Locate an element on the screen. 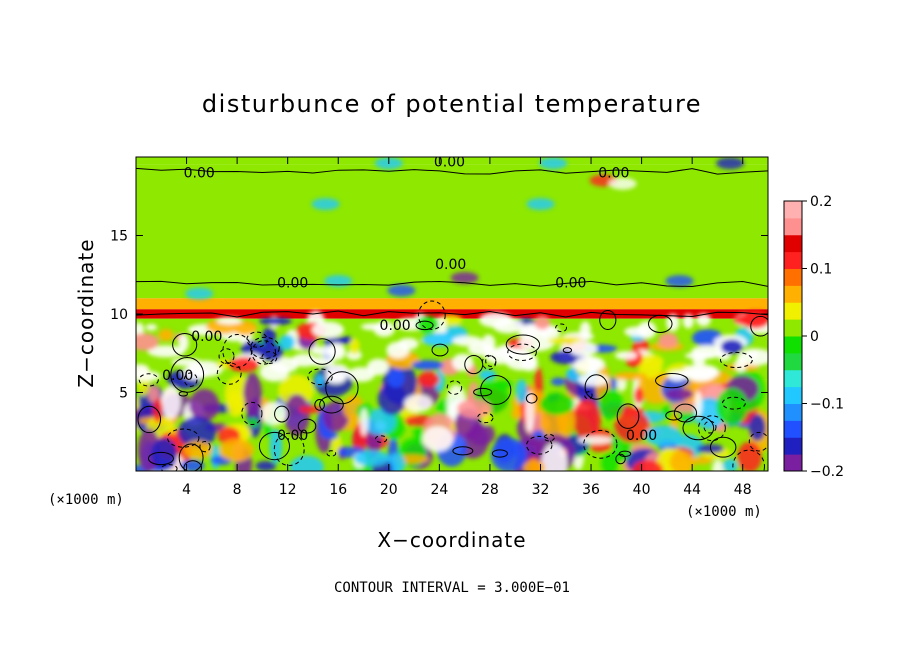 The image size is (904, 654). chart-title: disturbunce of potential temperature is located at coordinates (452, 104).